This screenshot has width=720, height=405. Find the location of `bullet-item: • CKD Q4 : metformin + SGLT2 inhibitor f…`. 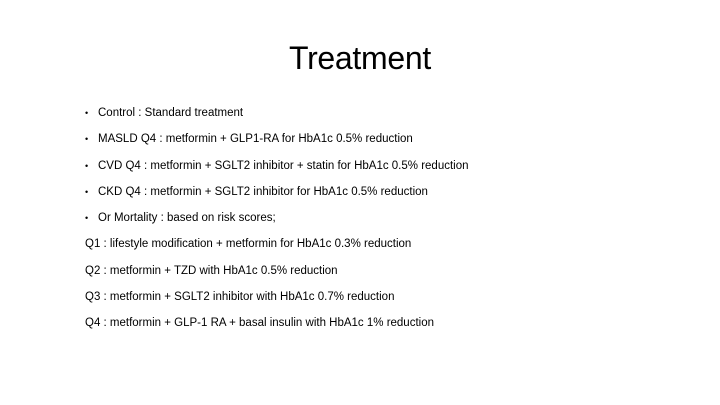

bullet-item: • CKD Q4 : metformin + SGLT2 inhibitor f… is located at coordinates (385, 196).